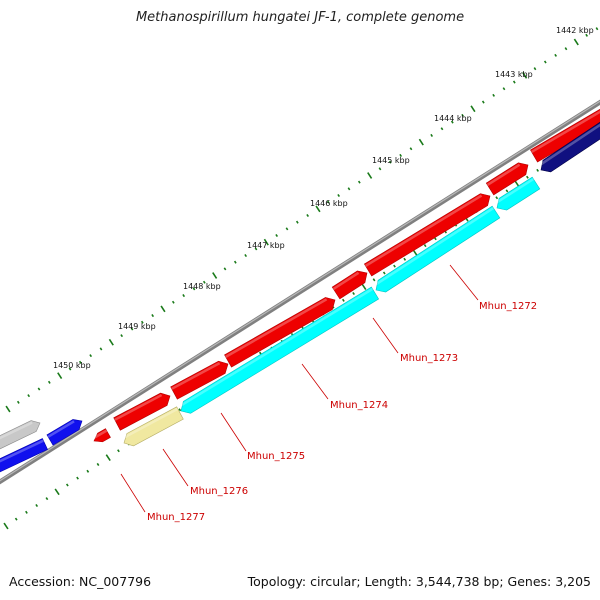  I want to click on tick-label: 1447 kbp, so click(266, 245).